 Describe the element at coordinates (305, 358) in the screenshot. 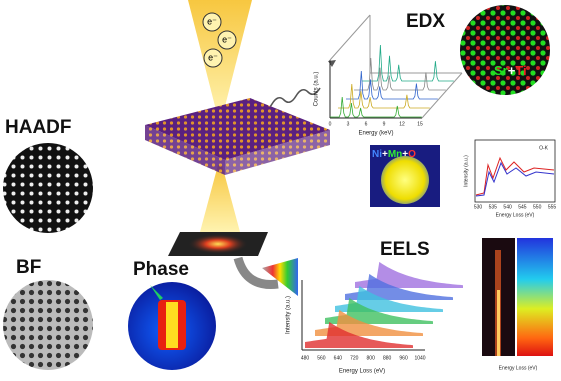

I see `tick-label: 480` at that location.